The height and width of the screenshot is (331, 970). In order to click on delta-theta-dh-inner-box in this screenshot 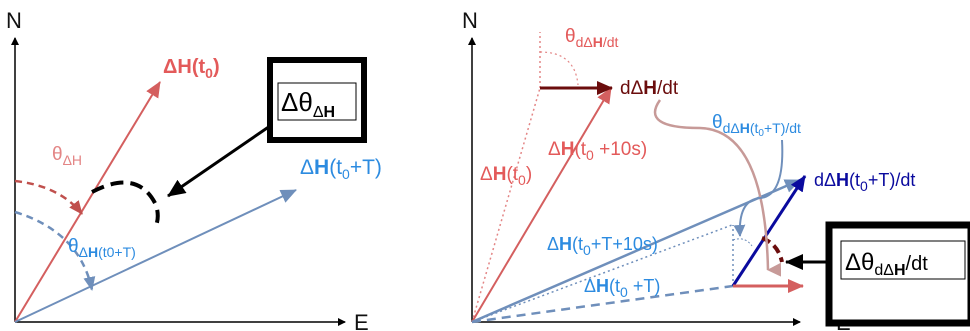, I will do `click(903, 260)`.